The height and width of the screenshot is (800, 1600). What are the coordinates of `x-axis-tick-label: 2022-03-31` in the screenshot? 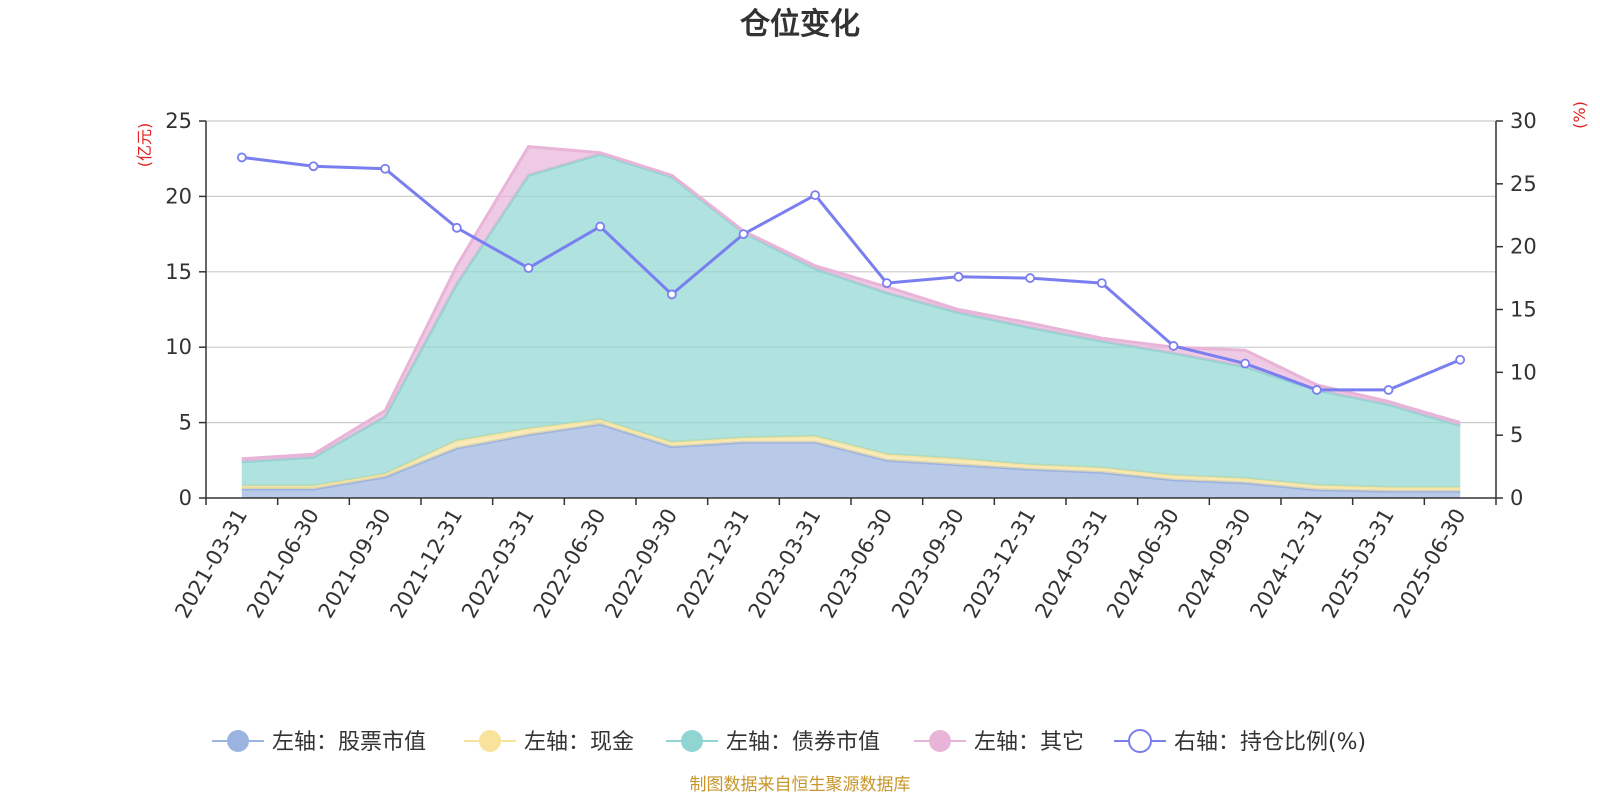 It's located at (498, 564).